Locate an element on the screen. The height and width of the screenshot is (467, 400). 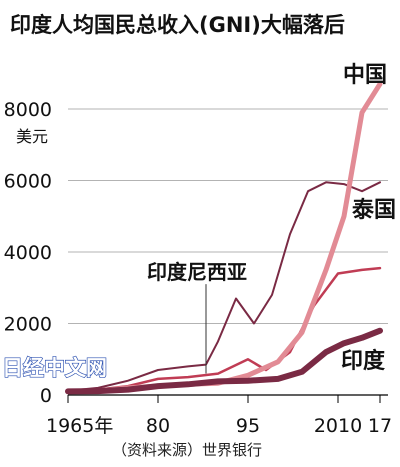
chart-title: 印度人均国民总收入(GNI)大幅落后 is located at coordinates (177, 25).